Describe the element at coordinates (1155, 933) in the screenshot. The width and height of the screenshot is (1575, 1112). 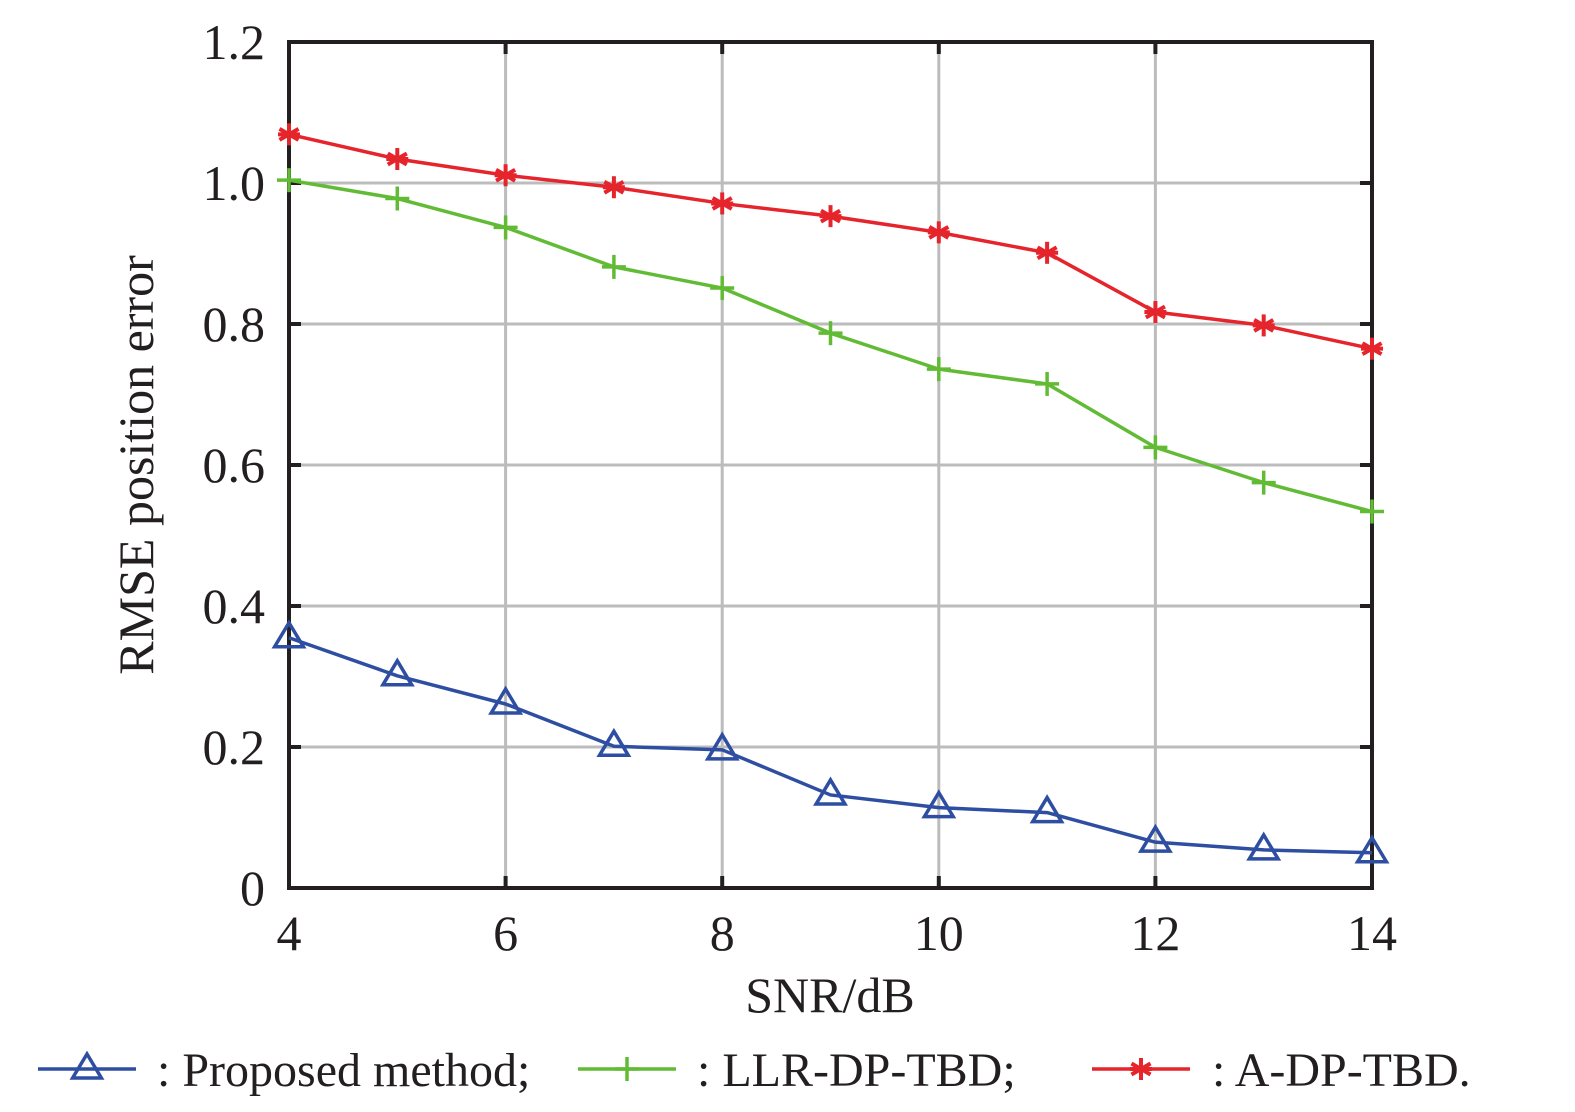
I see `x-tick-label: 12` at that location.